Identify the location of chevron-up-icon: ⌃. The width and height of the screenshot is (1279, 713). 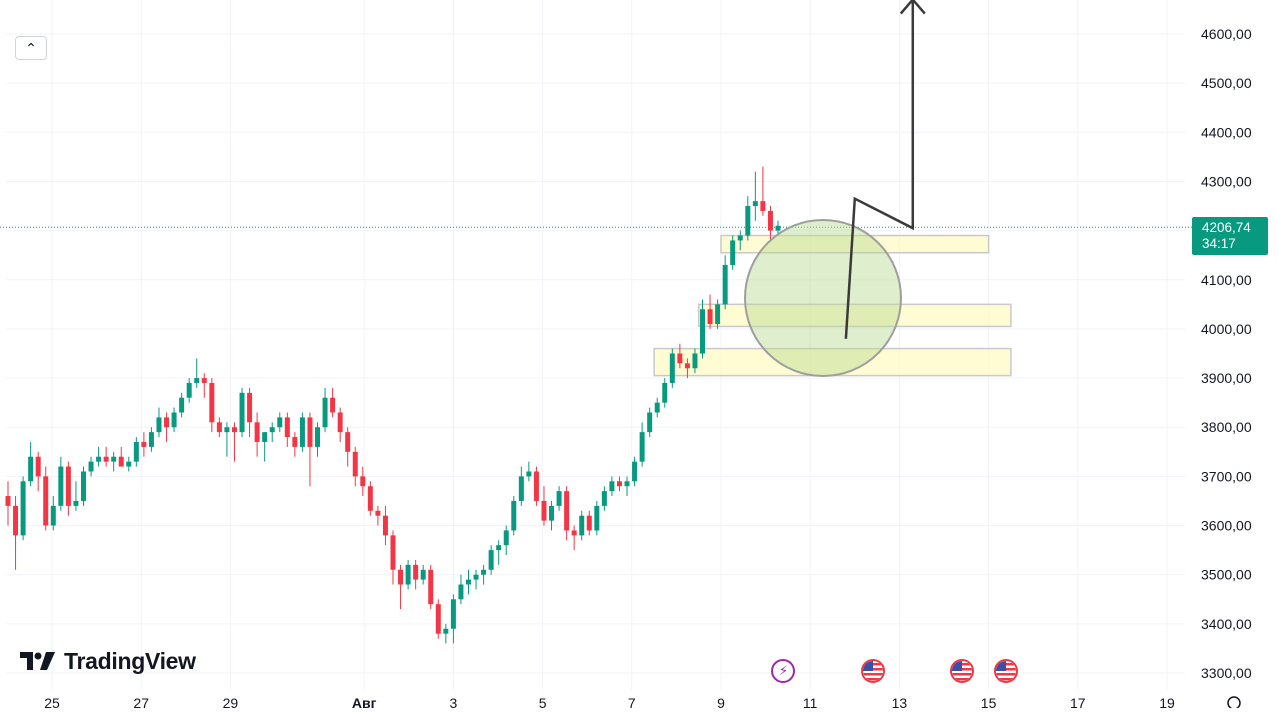
(31, 47).